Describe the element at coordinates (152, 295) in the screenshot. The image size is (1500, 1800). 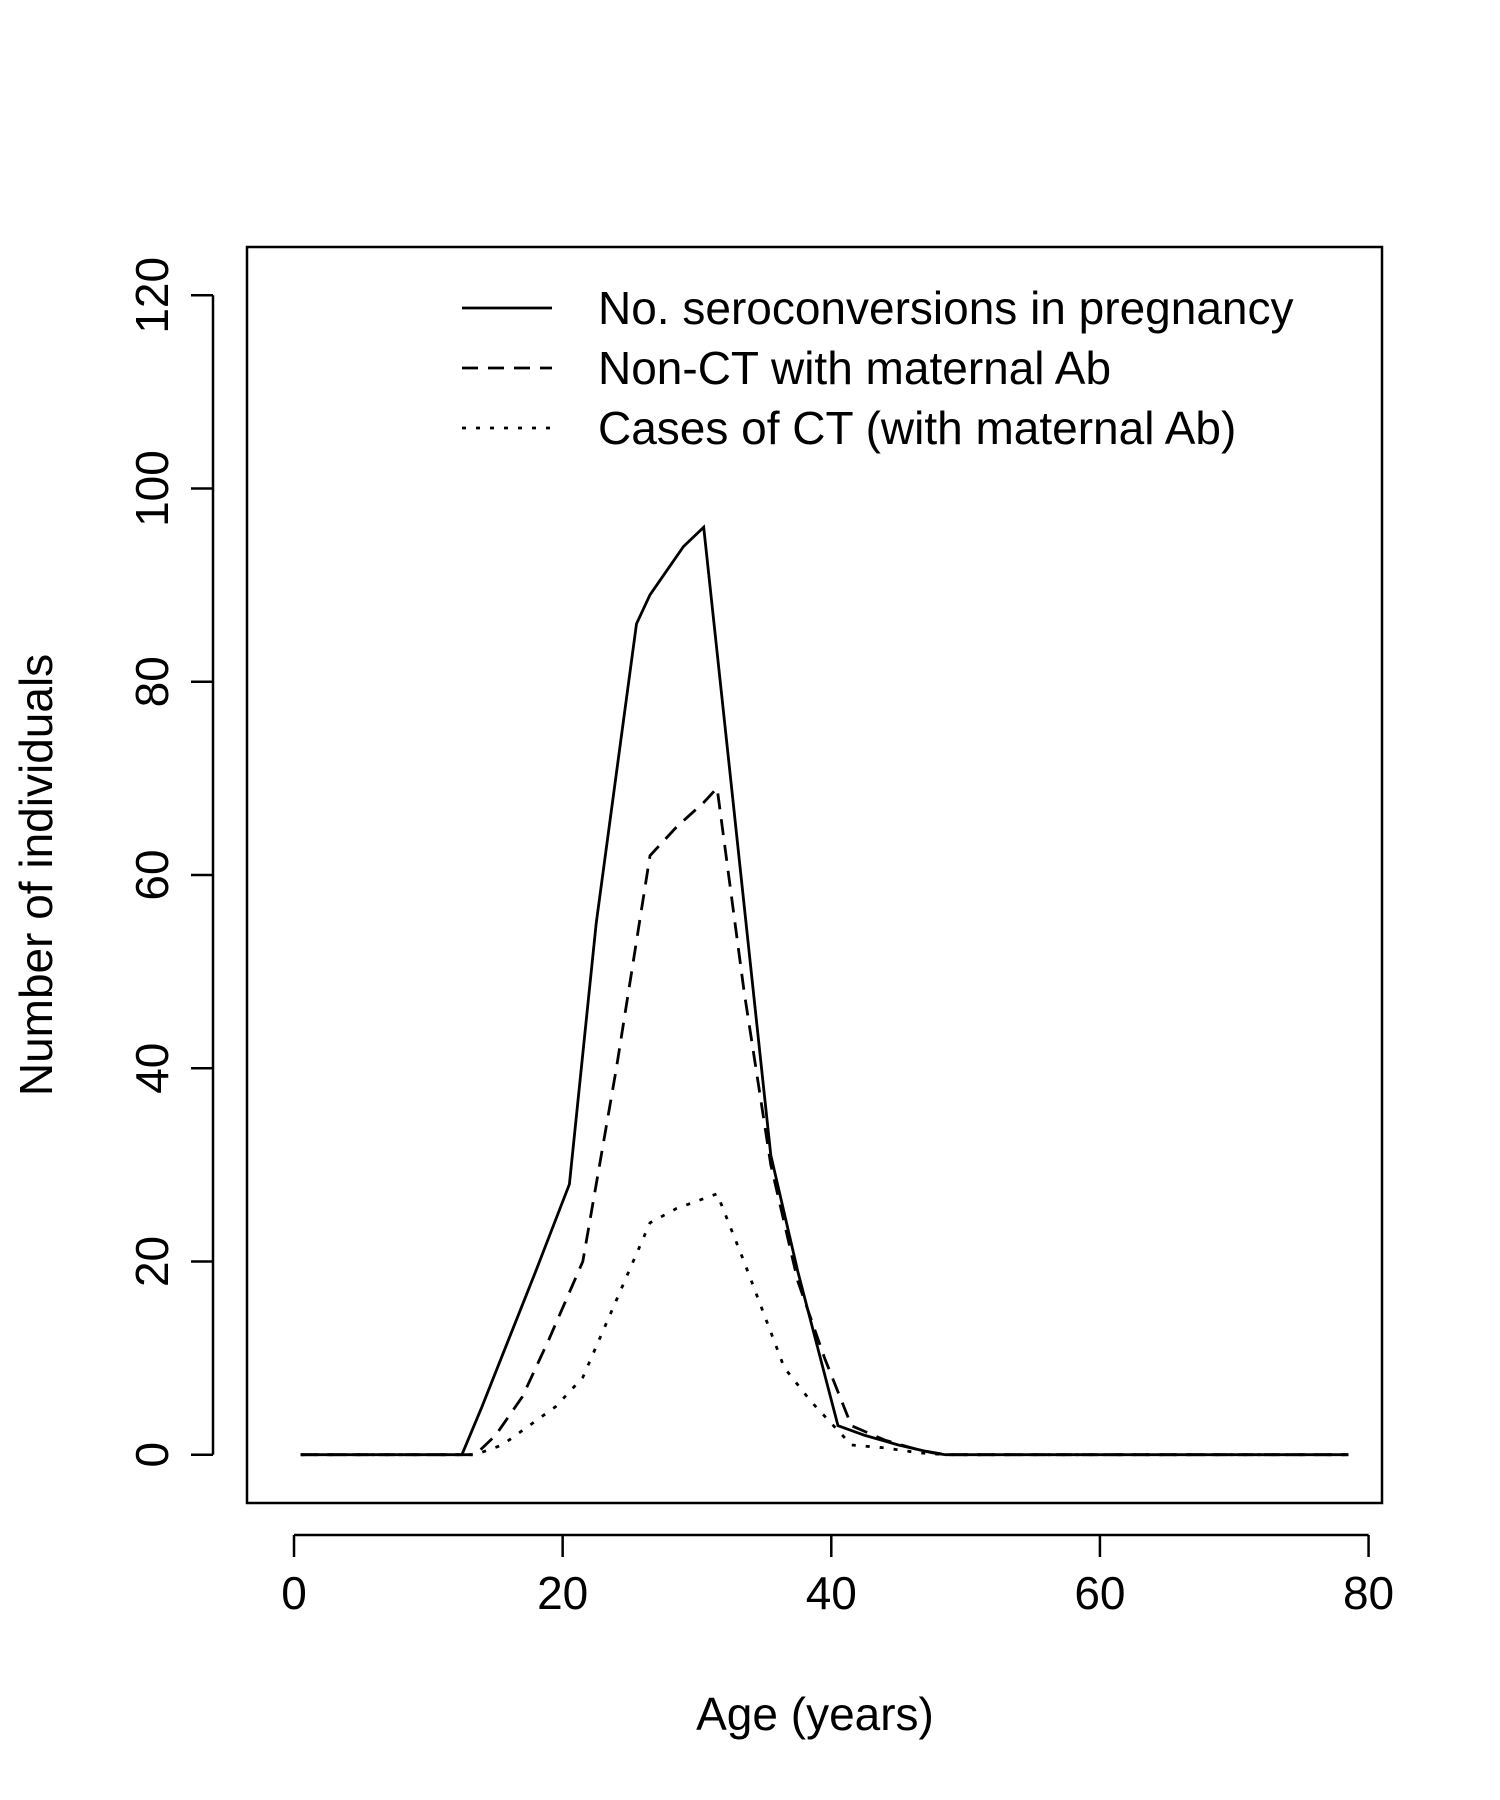
I see `y-tick-label: 120` at that location.